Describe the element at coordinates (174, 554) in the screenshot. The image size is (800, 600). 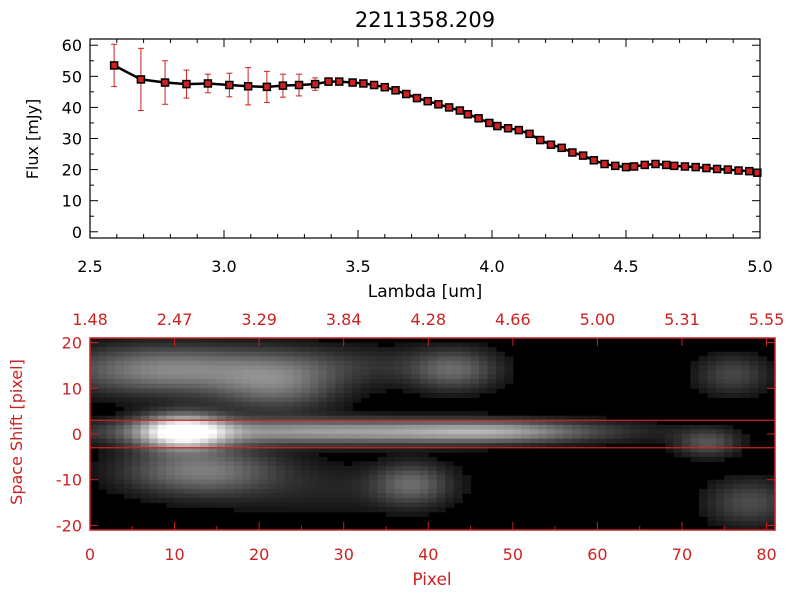
I see `bottom-x-tick-label: 10` at that location.